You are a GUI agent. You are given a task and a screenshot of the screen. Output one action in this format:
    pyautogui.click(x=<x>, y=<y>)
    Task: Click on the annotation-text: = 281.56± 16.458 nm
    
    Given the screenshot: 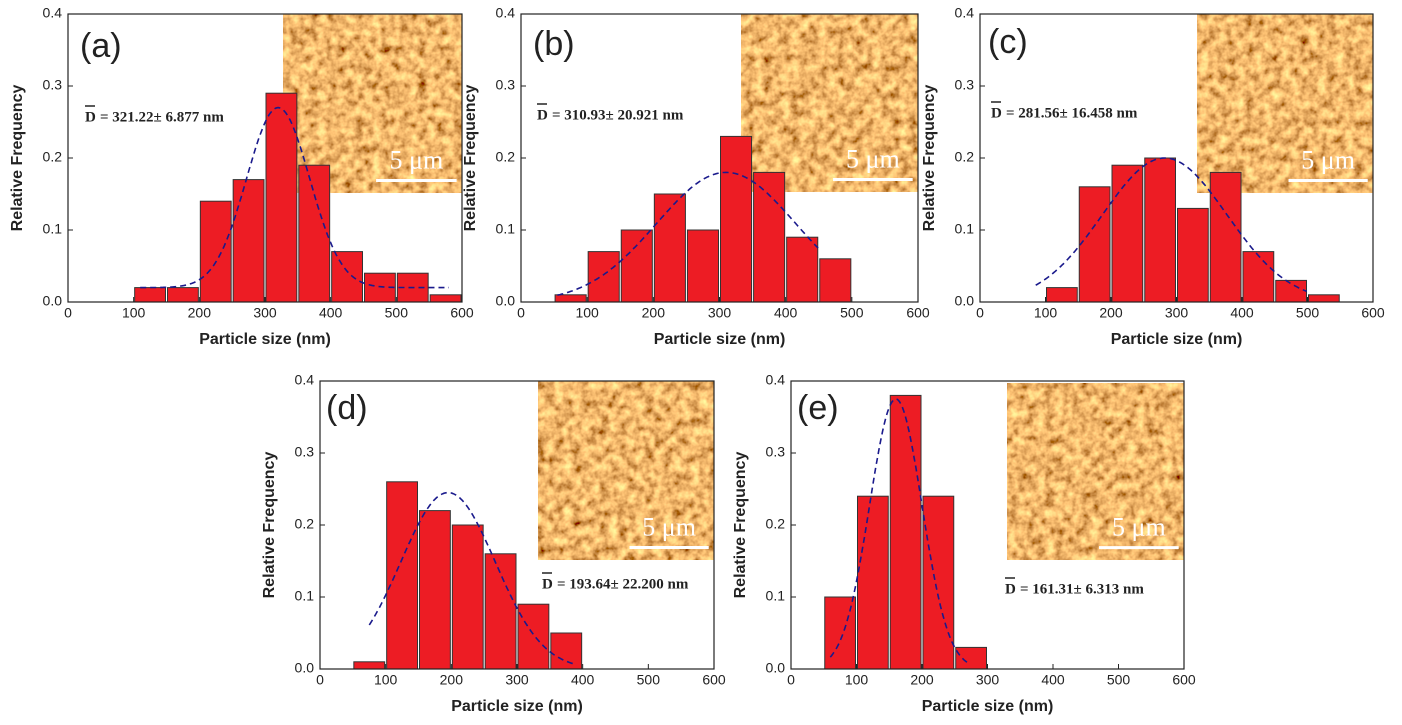 What is the action you would take?
    pyautogui.click(x=1072, y=113)
    